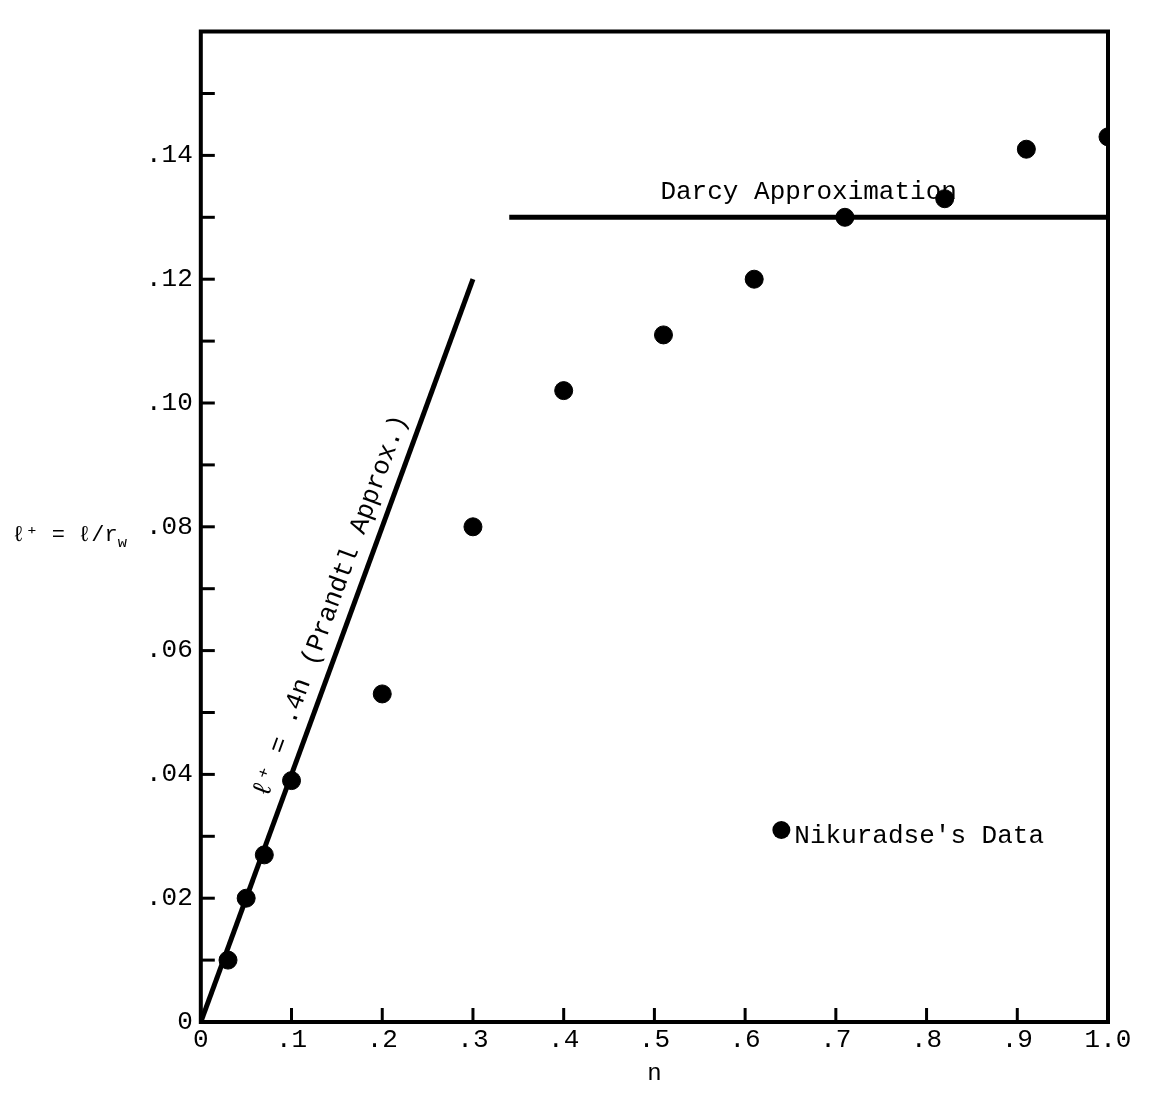 The image size is (1149, 1114). I want to click on x-tick-label: .1, so click(291, 1040).